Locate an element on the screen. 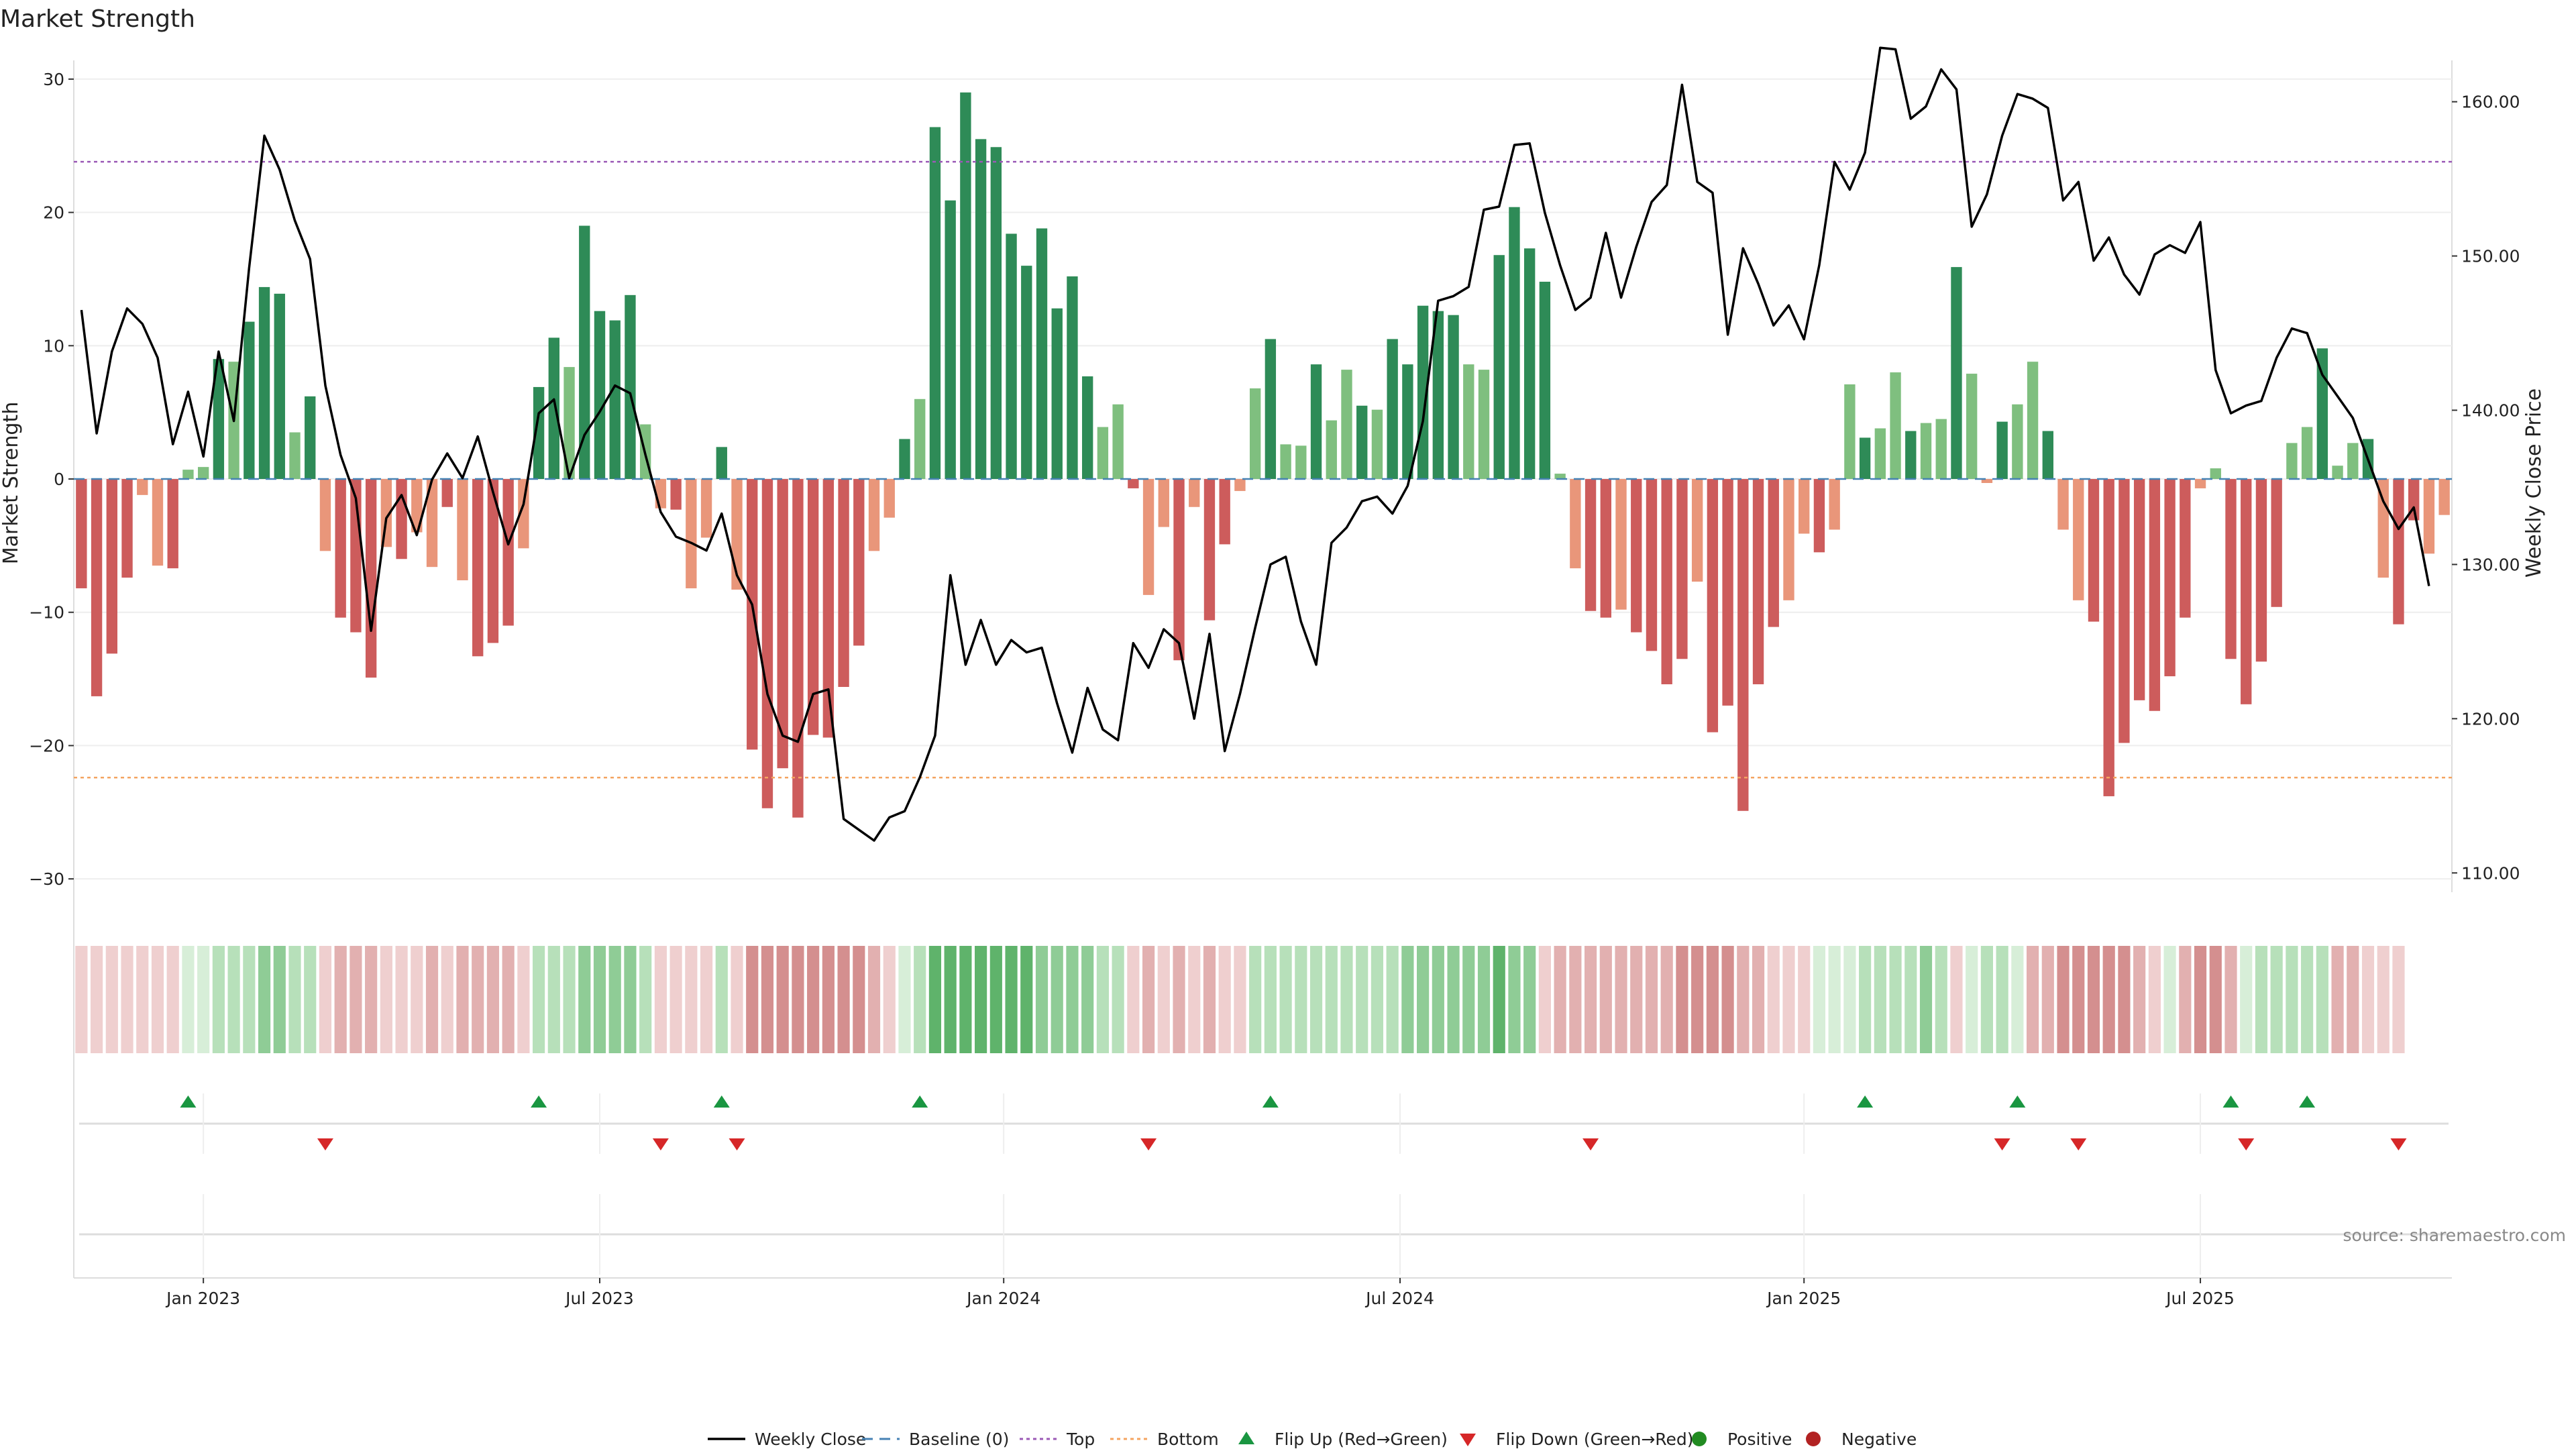 Image resolution: width=2576 pixels, height=1449 pixels. legend-swatch is located at coordinates (1468, 1440).